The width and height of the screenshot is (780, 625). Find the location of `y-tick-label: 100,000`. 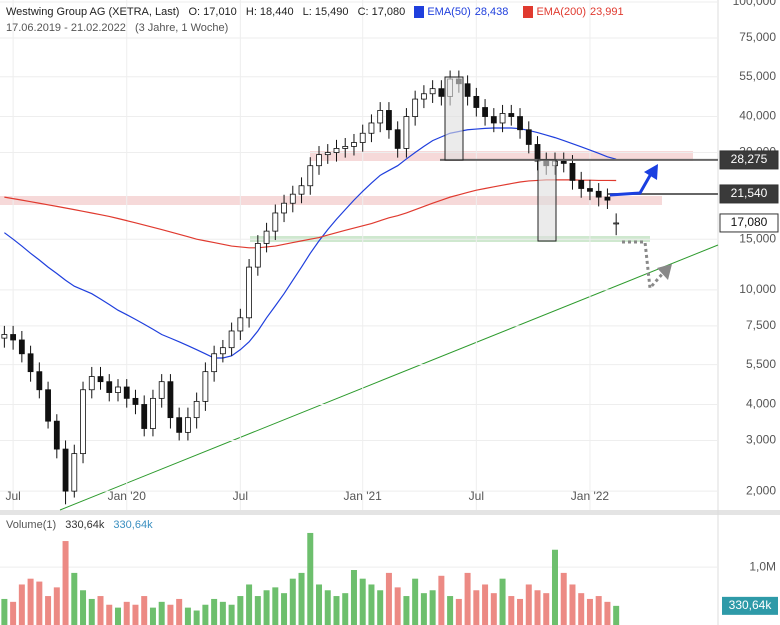

y-tick-label: 100,000 is located at coordinates (755, 4).